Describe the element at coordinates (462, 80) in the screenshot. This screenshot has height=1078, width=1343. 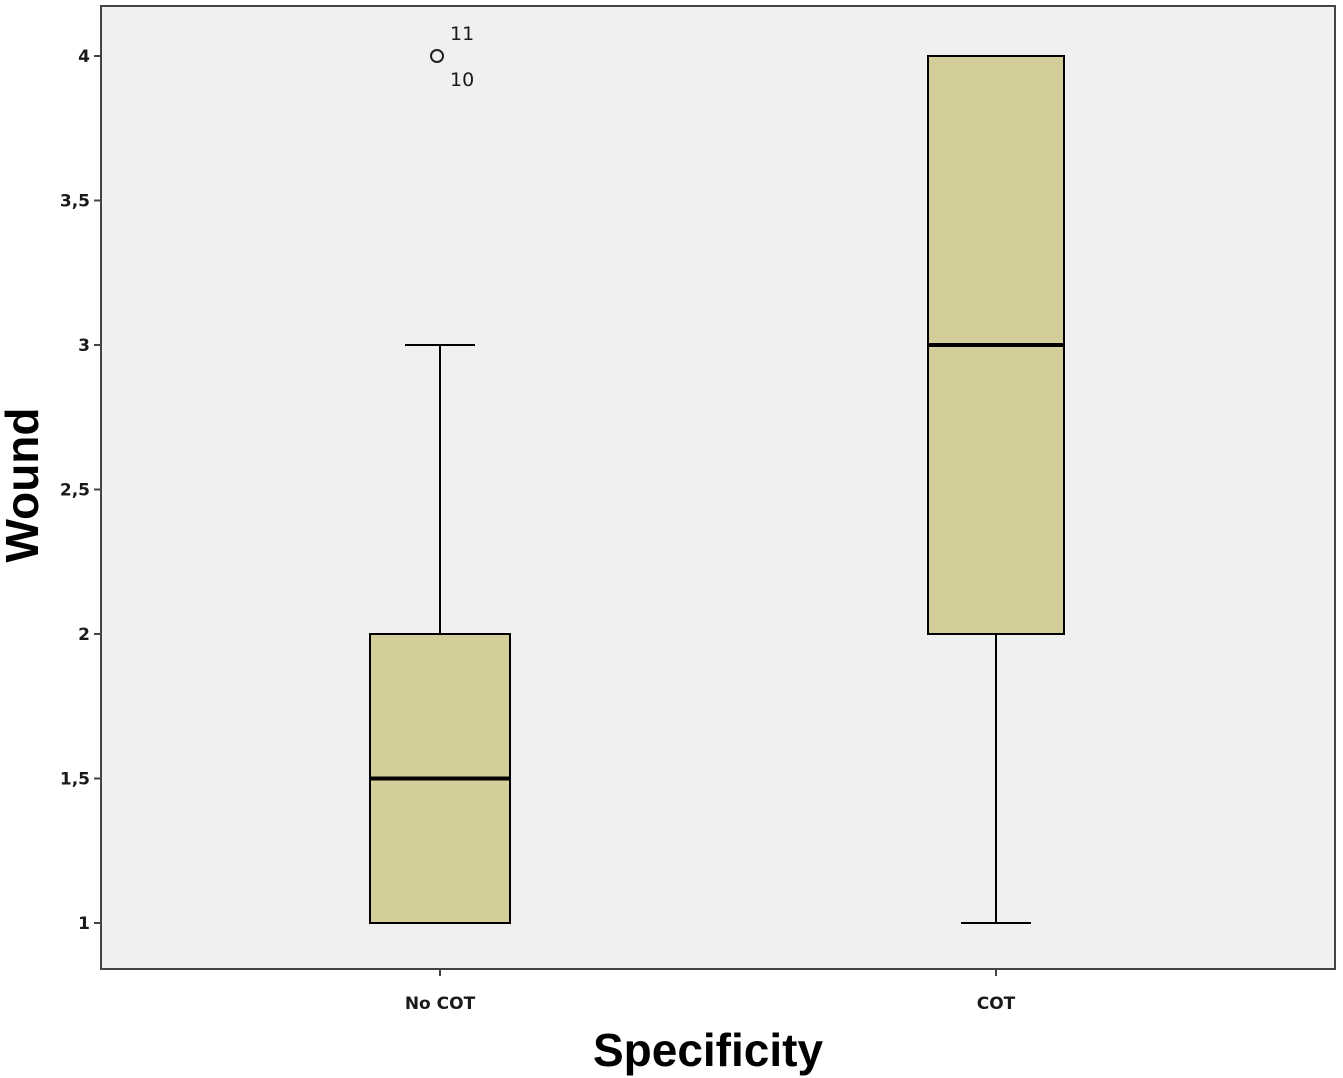
I see `outlier-label: 10` at that location.